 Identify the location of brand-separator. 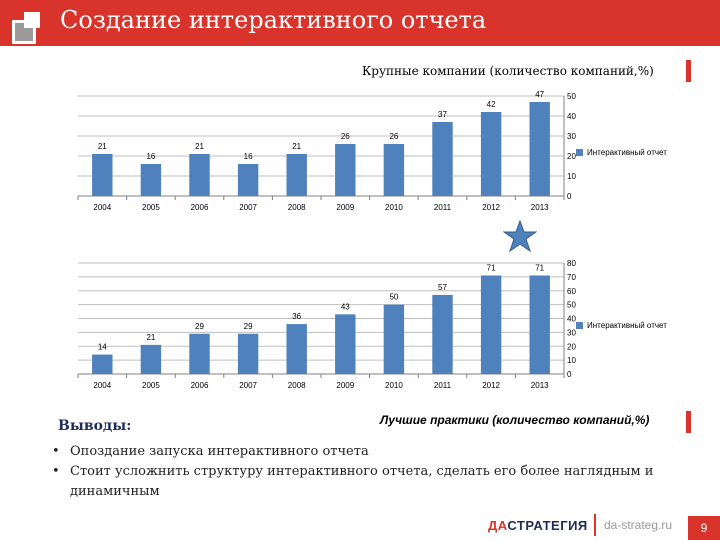
(595, 525).